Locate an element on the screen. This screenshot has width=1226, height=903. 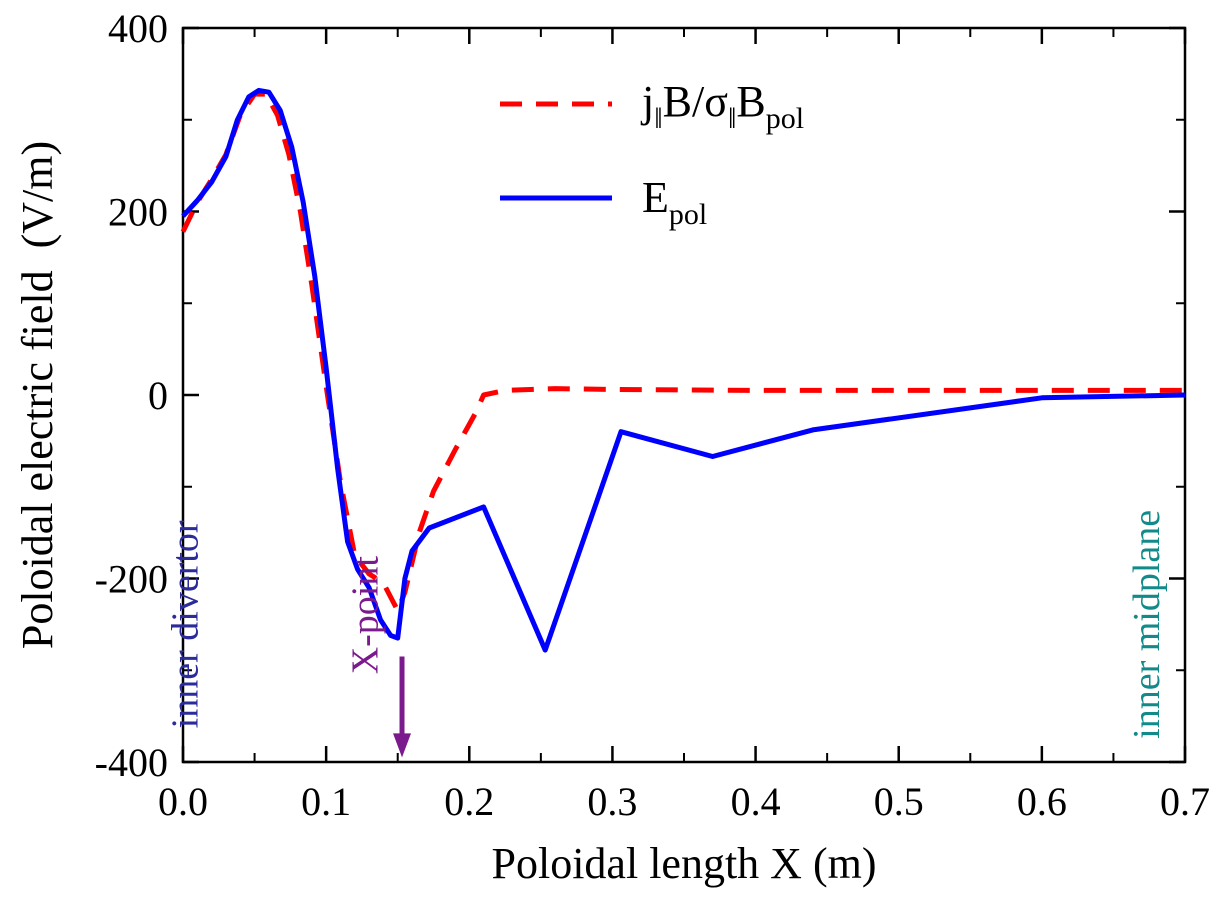
y-tick-label: 200 is located at coordinates (138, 212).